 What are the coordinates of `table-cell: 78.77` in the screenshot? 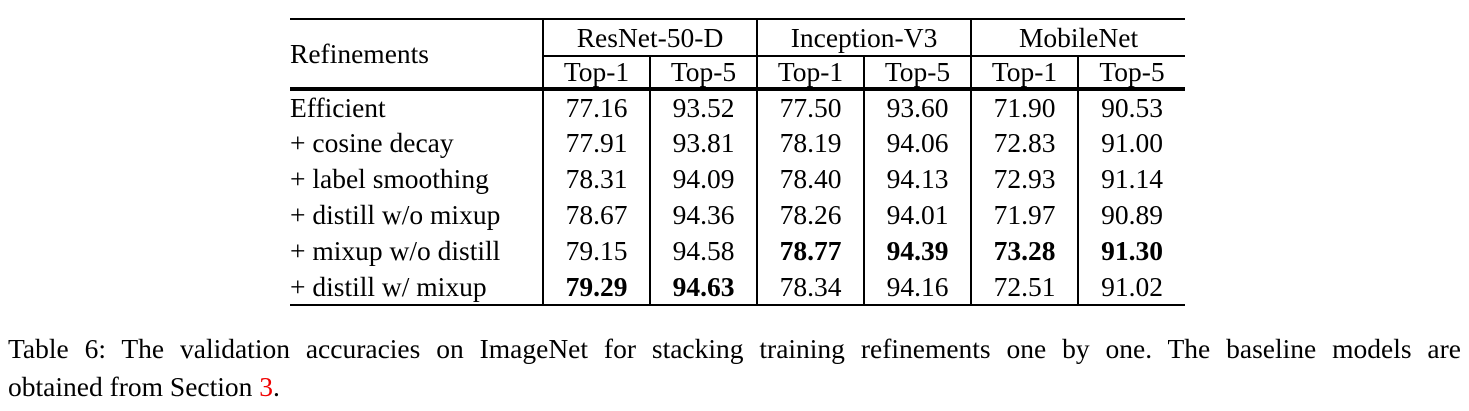 It's located at (810, 251).